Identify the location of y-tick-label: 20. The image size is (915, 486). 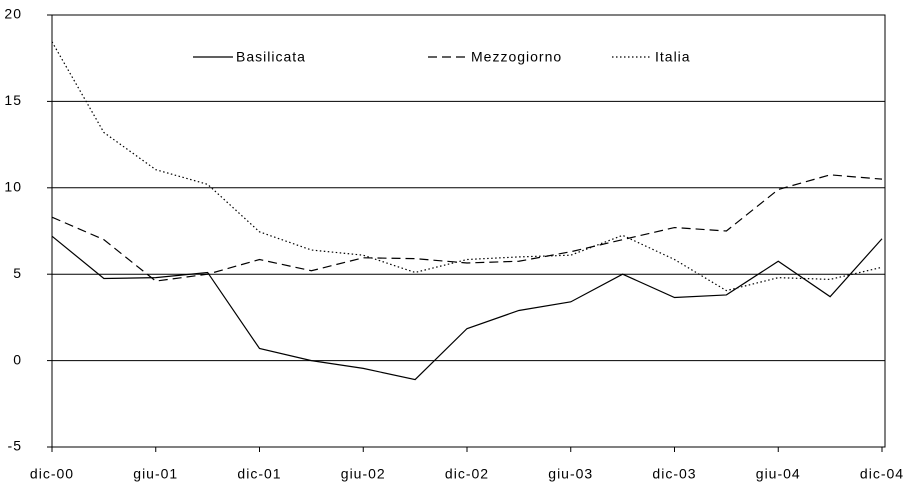
(13, 14).